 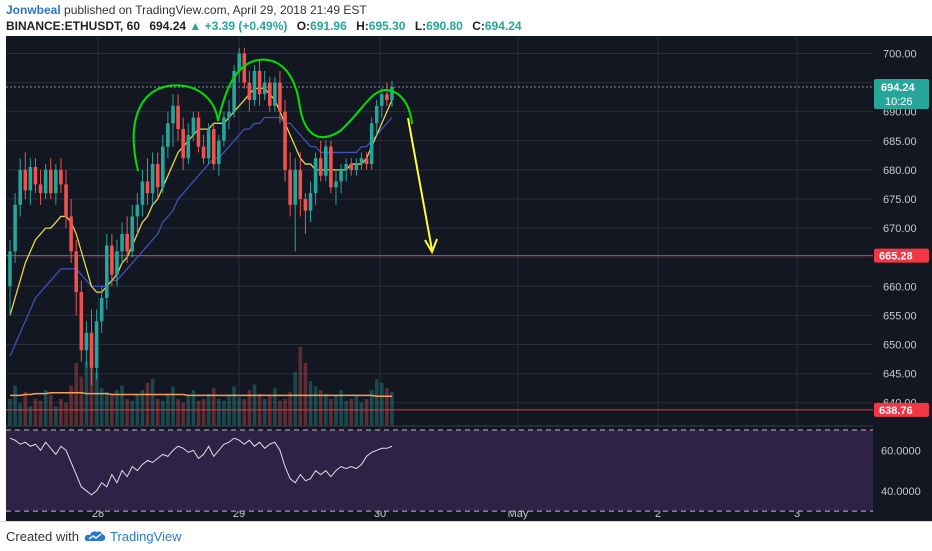 What do you see at coordinates (33, 10) in the screenshot?
I see `author-link: Jonwbeal` at bounding box center [33, 10].